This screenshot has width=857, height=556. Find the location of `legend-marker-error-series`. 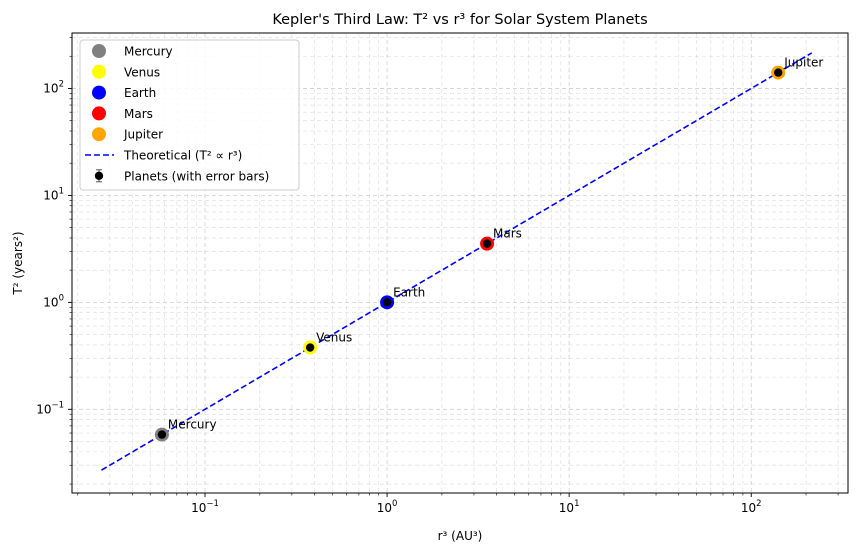

legend-marker-error-series is located at coordinates (99, 175).